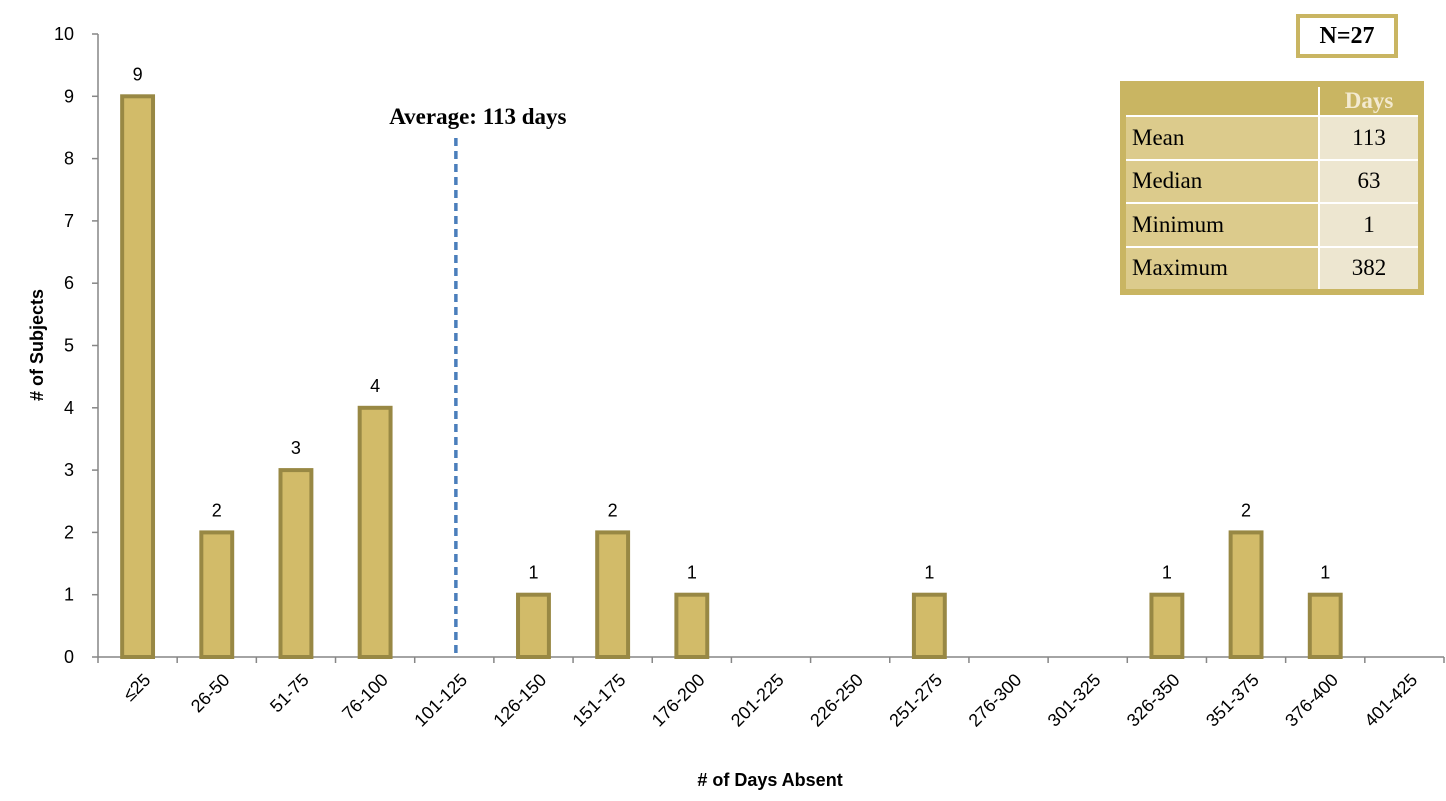 The width and height of the screenshot is (1446, 801). I want to click on y-tick-label: 1, so click(69, 595).